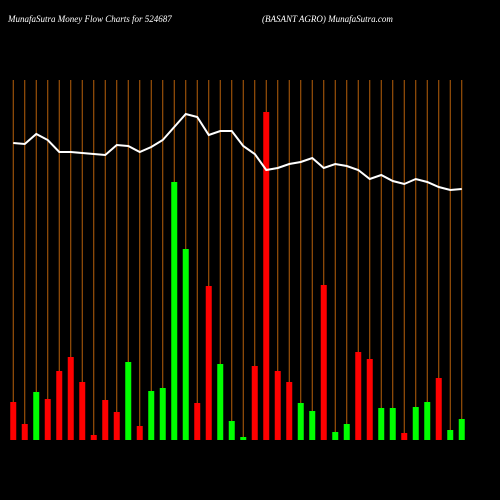 This screenshot has height=500, width=500. I want to click on chart-title: MunafaSutra Money Flow Charts for 524687, so click(89, 19).